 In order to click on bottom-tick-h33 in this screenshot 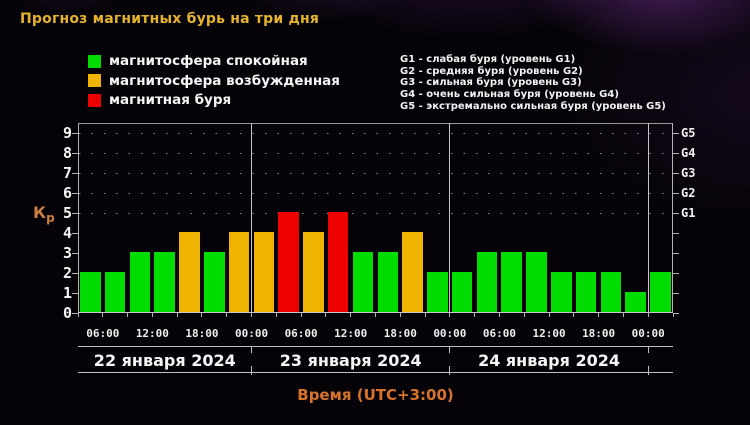, I will do `click(351, 315)`.